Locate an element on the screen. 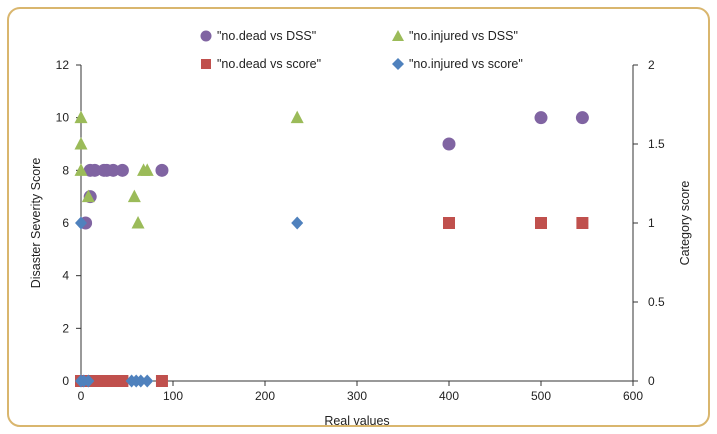 The width and height of the screenshot is (717, 434). x-tick-label: 600 is located at coordinates (633, 396).